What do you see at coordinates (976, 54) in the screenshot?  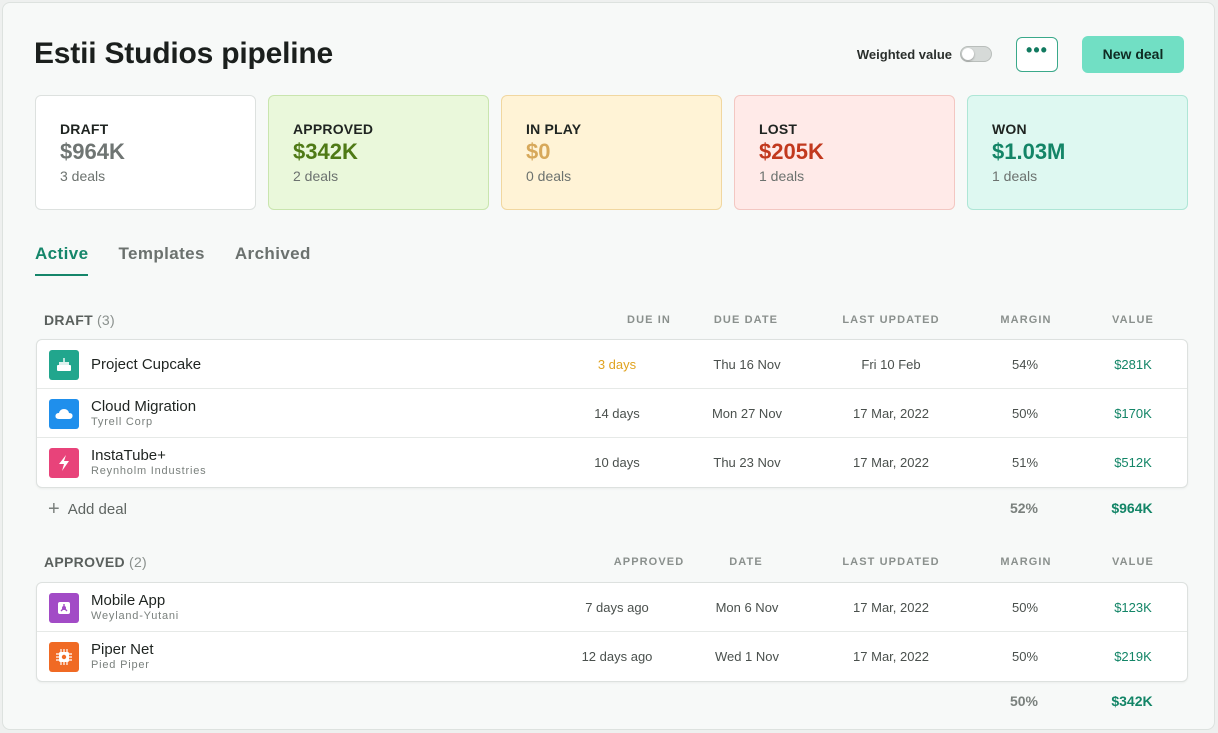 I see `weighted-value-toggle` at bounding box center [976, 54].